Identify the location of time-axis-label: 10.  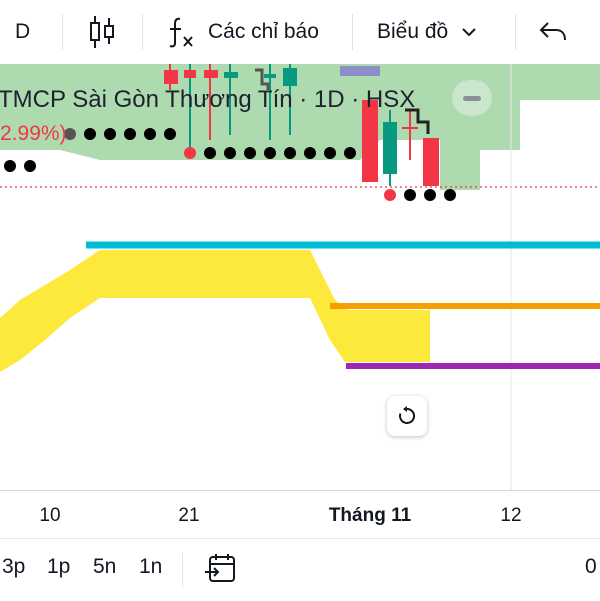
(50, 515).